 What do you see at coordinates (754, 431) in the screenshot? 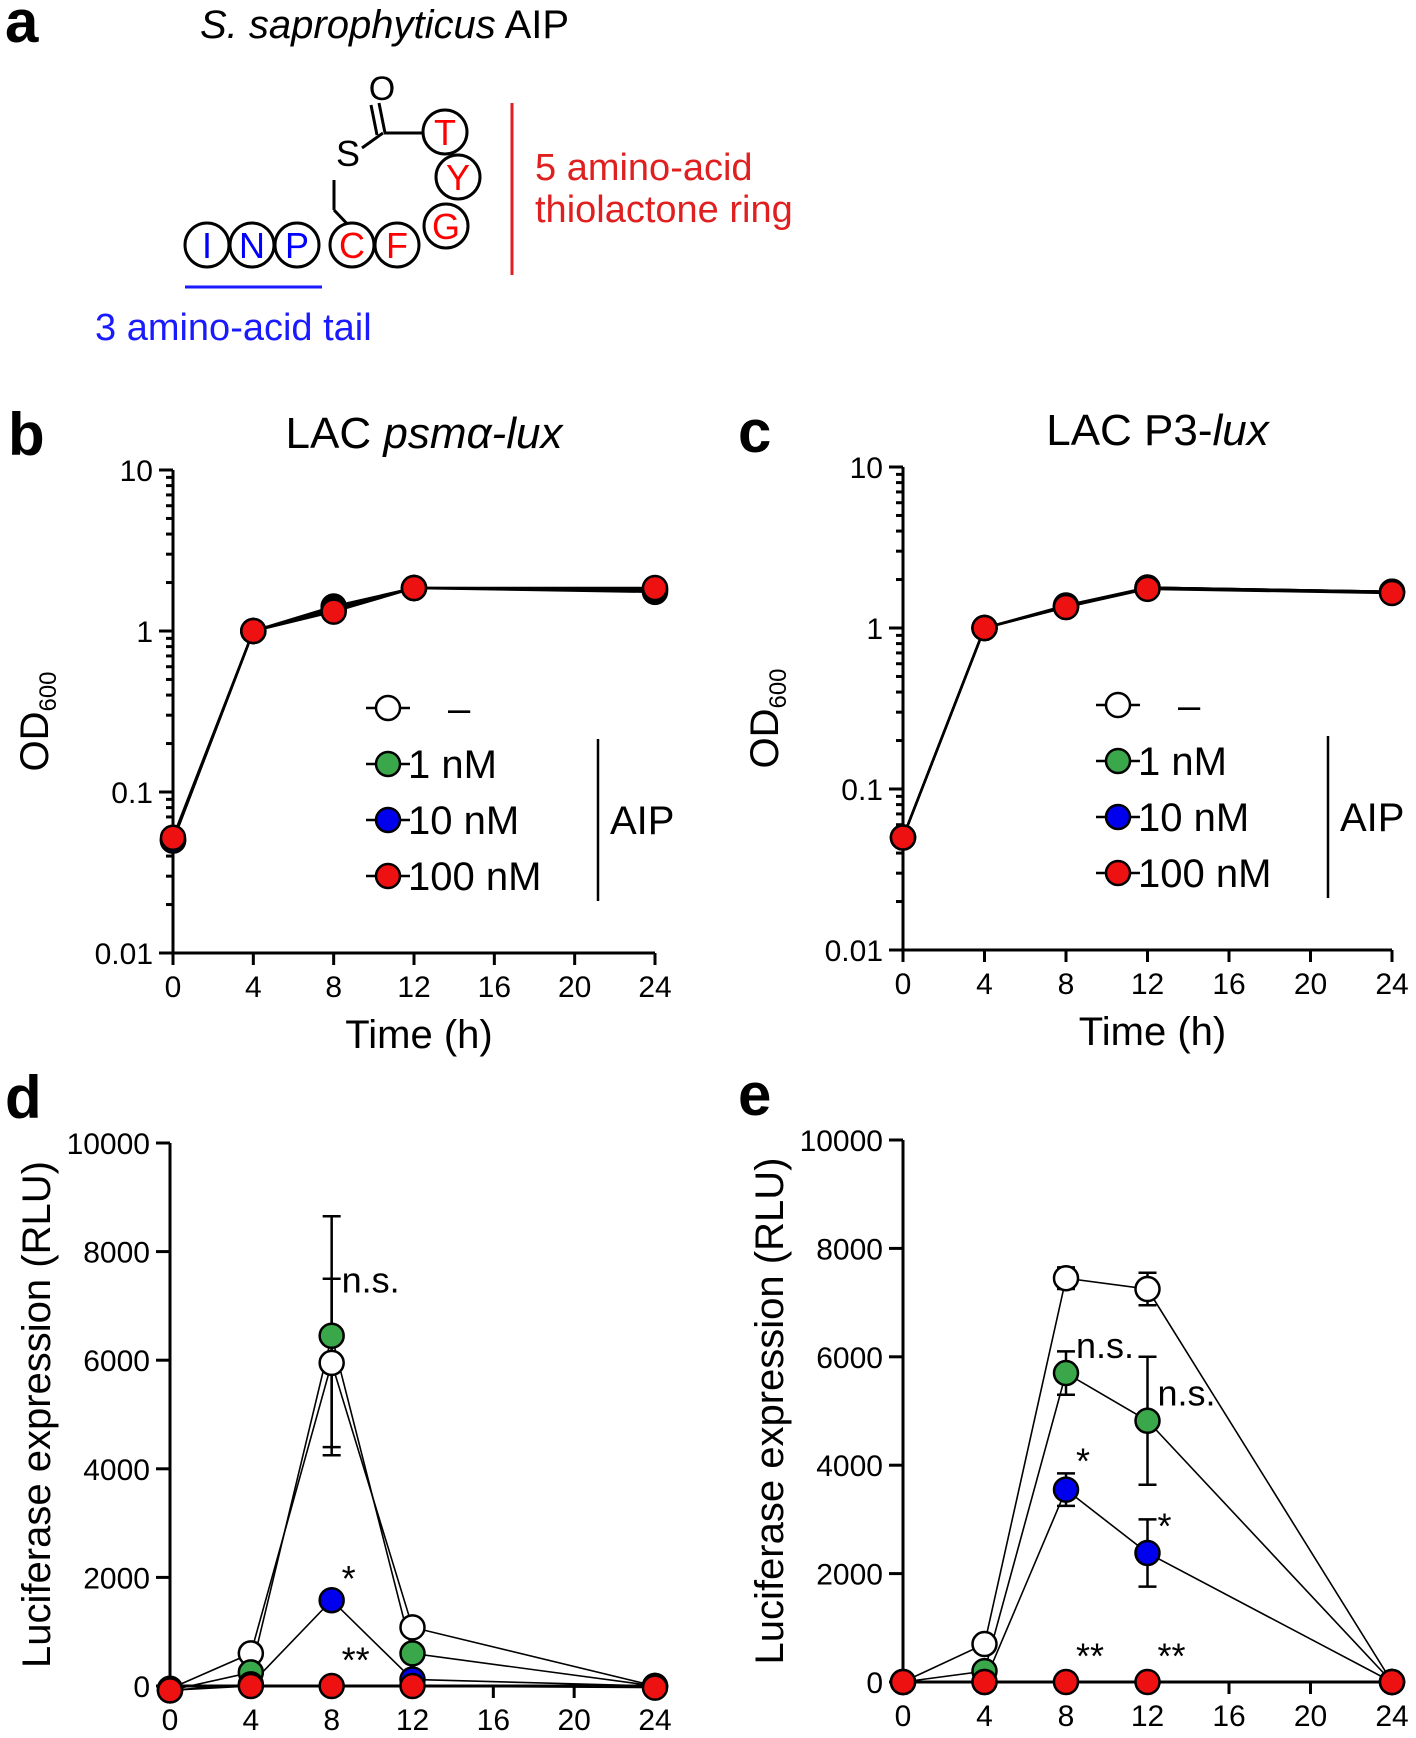
I see `panel-label: c` at bounding box center [754, 431].